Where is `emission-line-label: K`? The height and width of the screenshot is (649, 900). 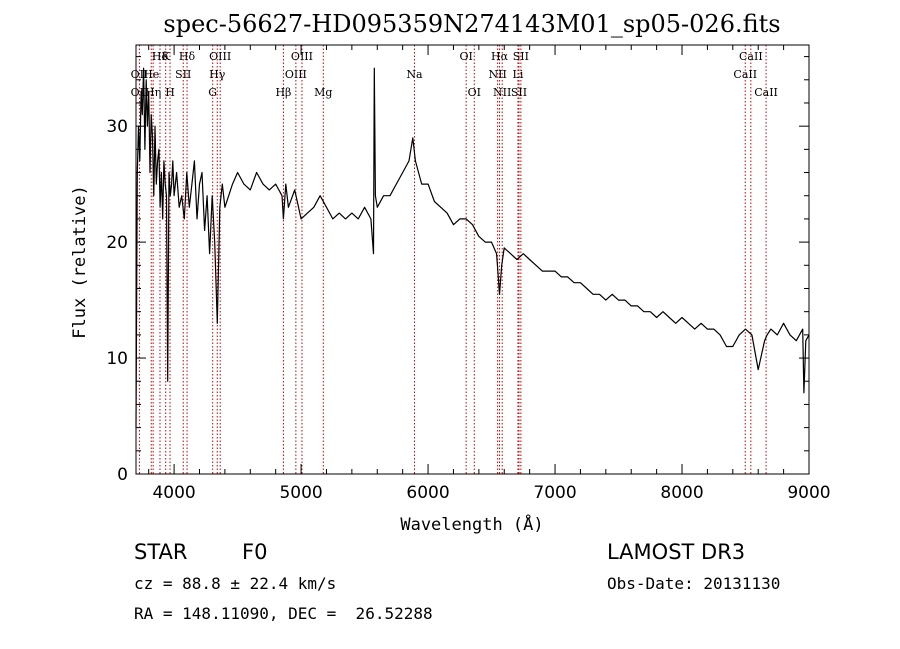
emission-line-label: K is located at coordinates (166, 56).